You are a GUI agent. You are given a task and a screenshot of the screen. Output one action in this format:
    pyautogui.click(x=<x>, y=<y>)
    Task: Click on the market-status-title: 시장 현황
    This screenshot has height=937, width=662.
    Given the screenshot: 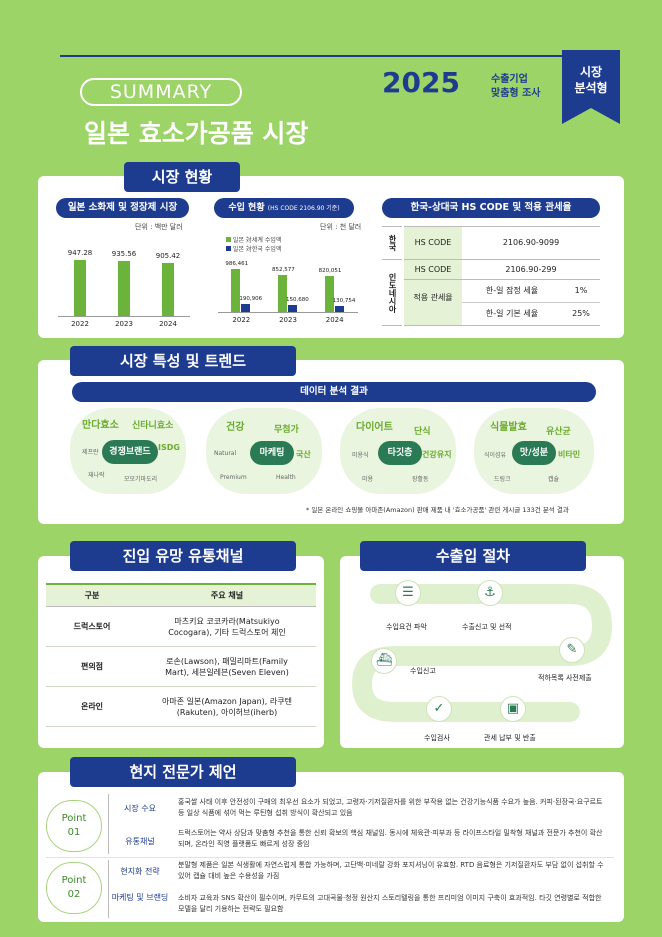 What is the action you would take?
    pyautogui.click(x=182, y=177)
    